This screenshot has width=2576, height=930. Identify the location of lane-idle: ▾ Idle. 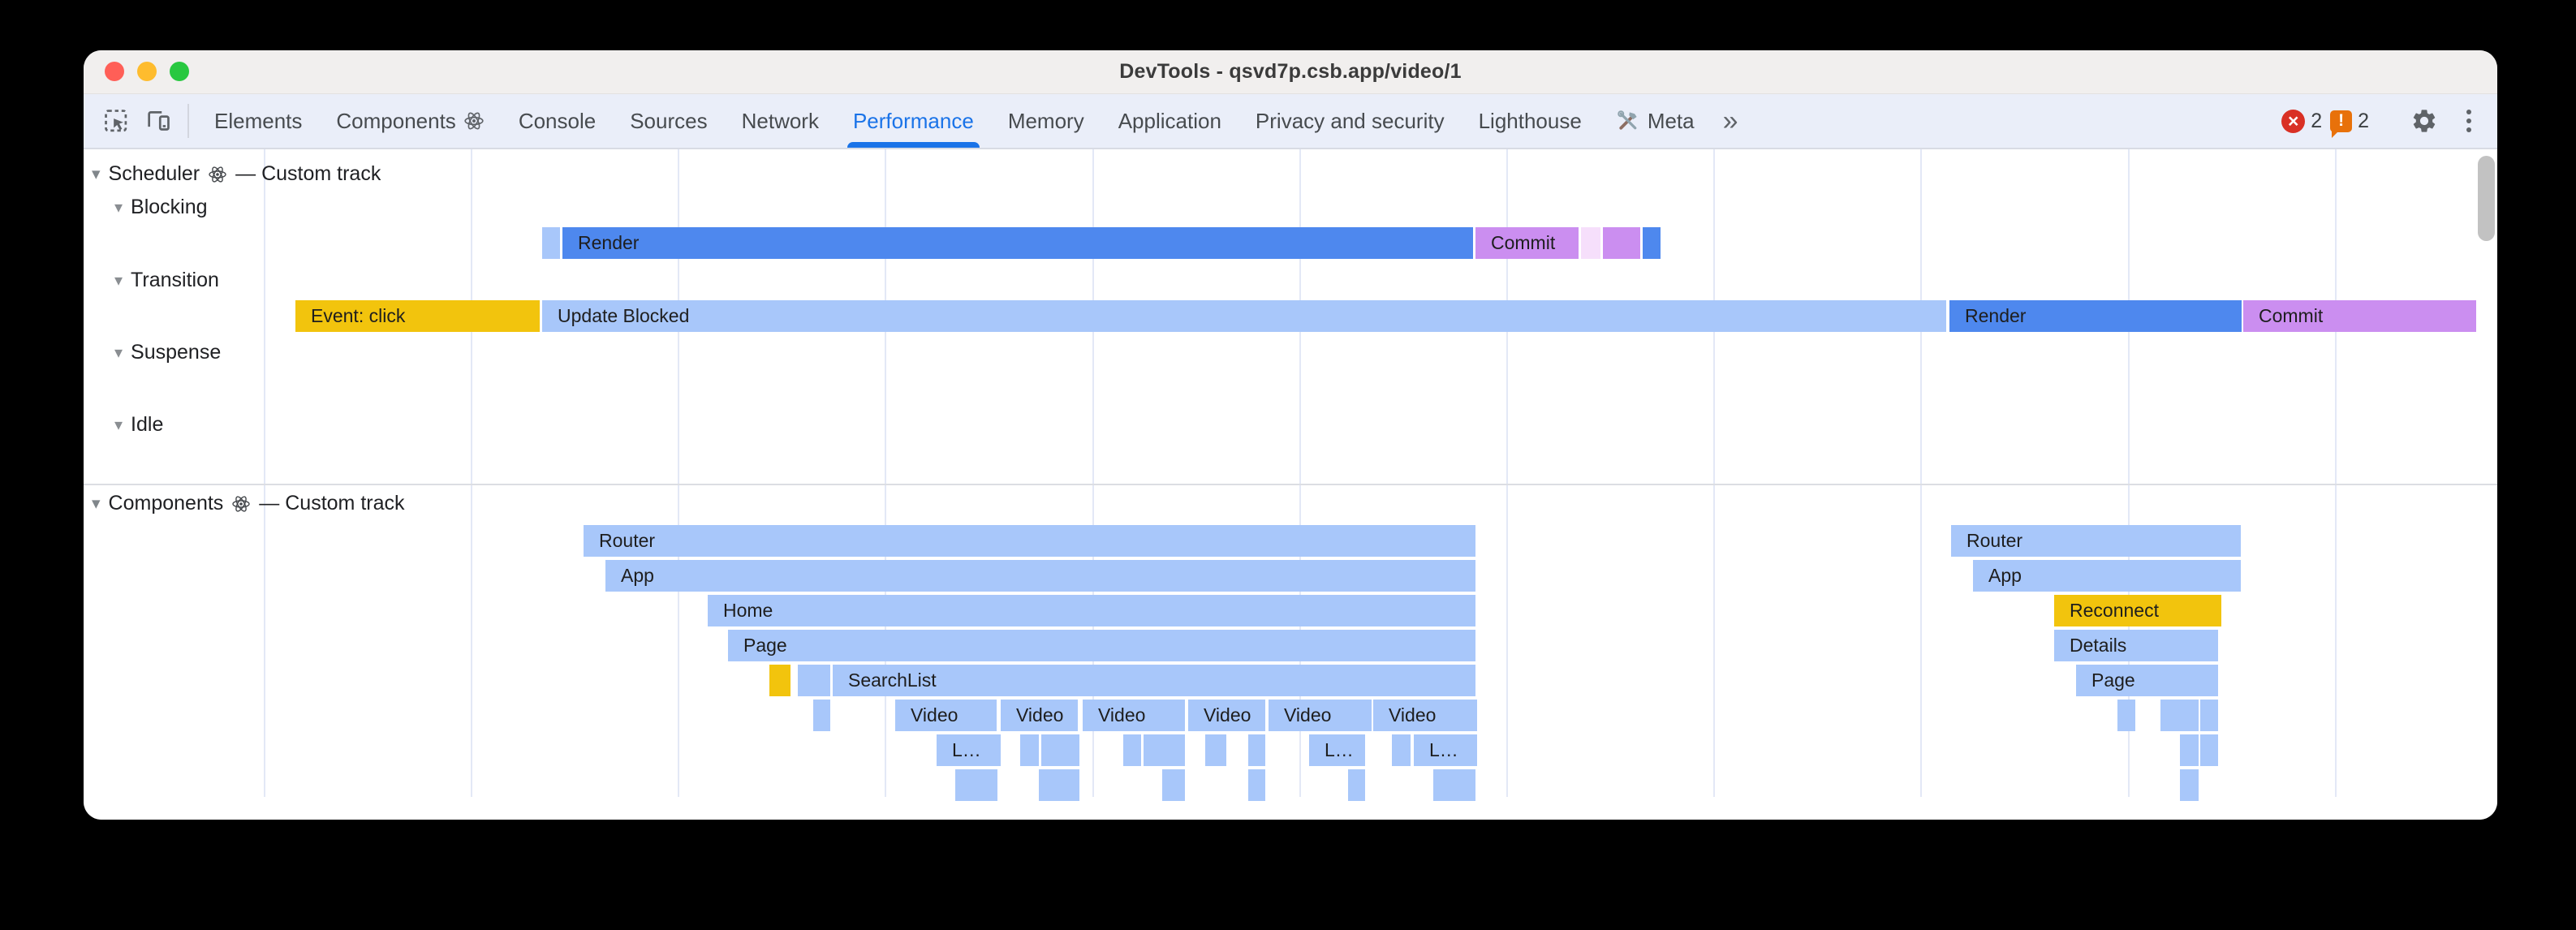
(139, 425).